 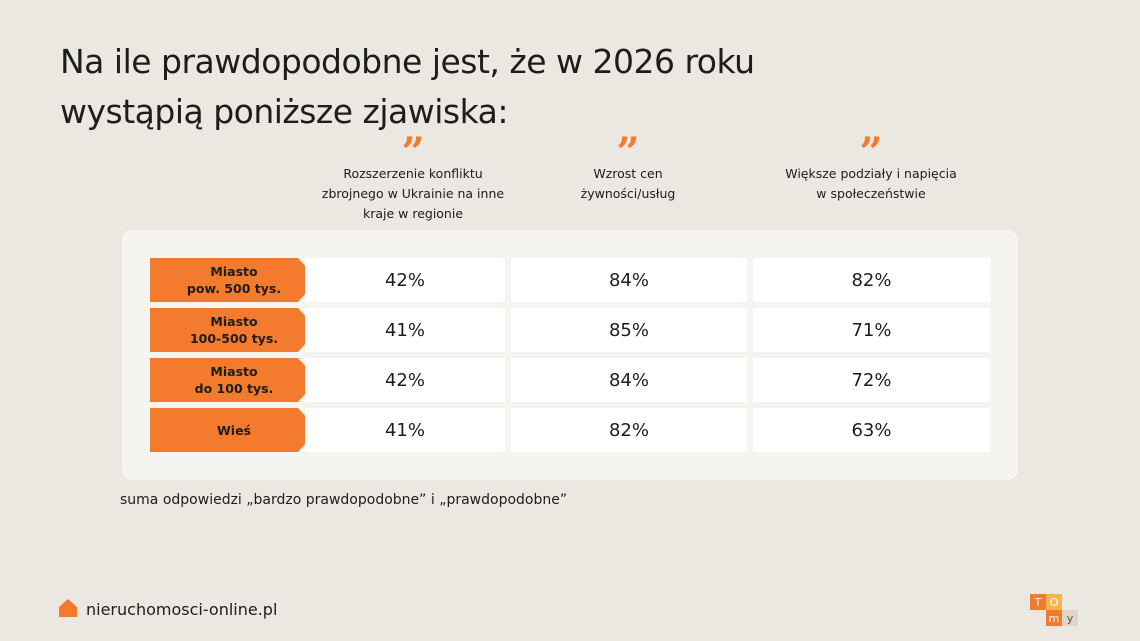 What do you see at coordinates (871, 430) in the screenshot?
I see `cell: 63%` at bounding box center [871, 430].